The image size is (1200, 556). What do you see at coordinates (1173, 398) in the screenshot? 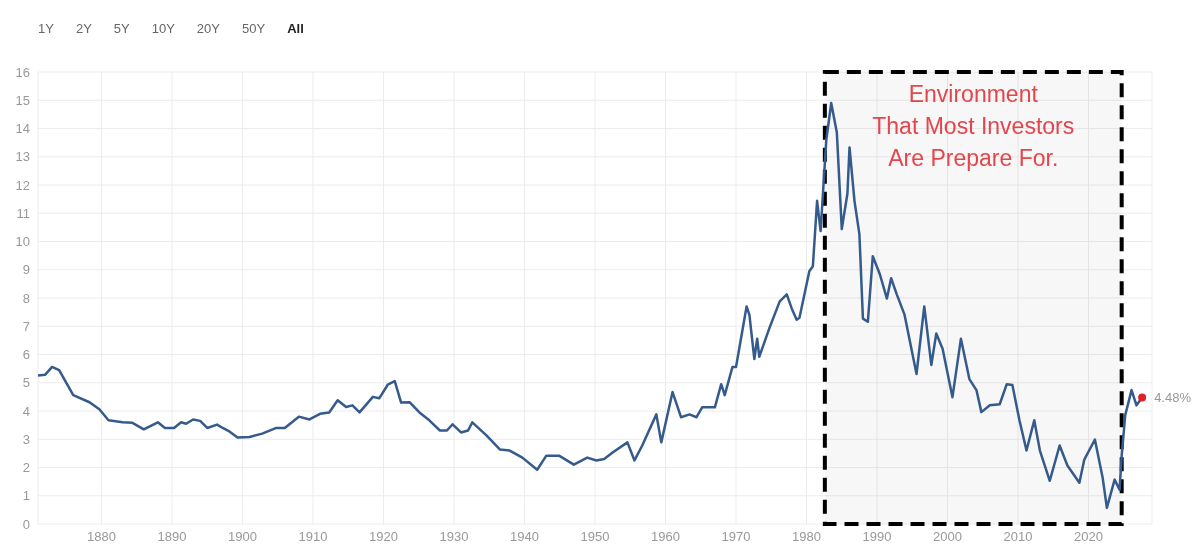
I see `annotation: 4.48%` at bounding box center [1173, 398].